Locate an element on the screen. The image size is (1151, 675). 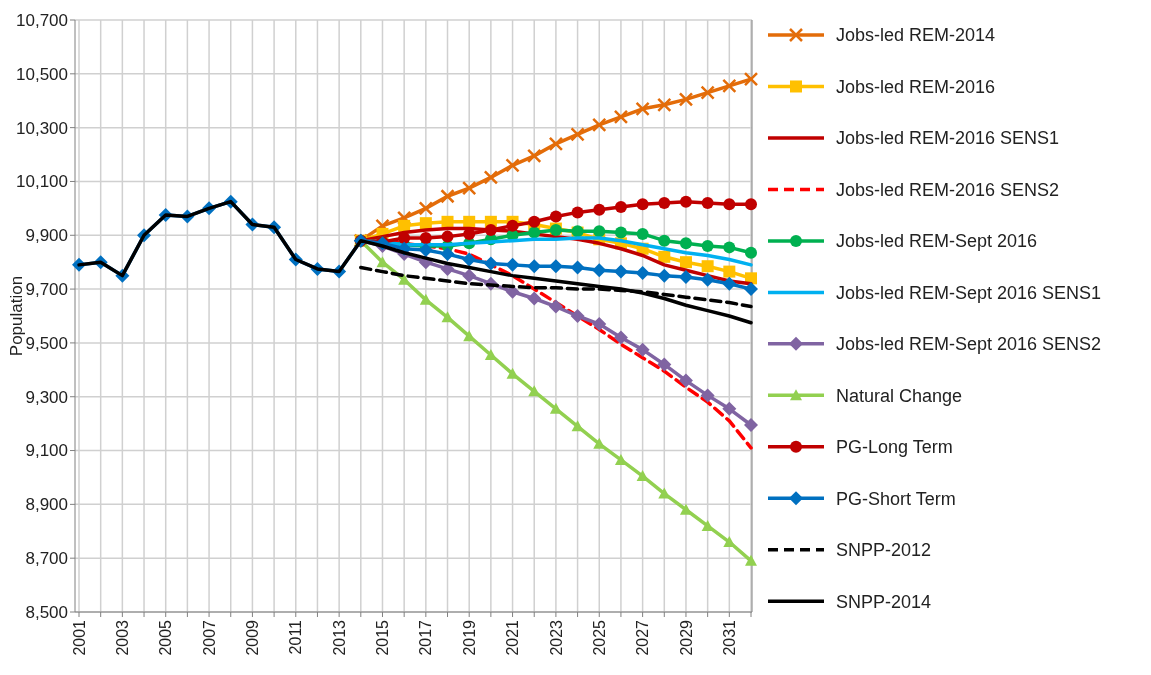
x-tick-label: 2031 is located at coordinates (729, 637).